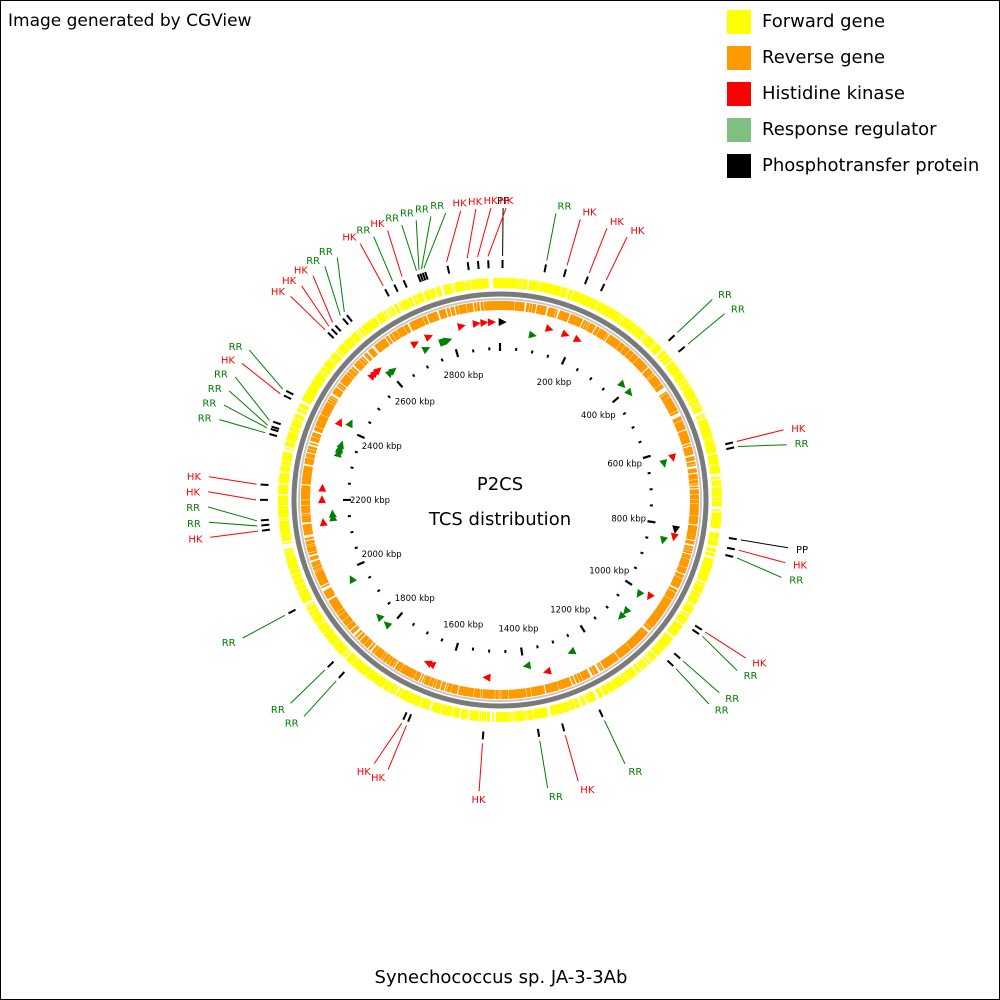  Describe the element at coordinates (739, 58) in the screenshot. I see `reverse-gene-swatch` at that location.